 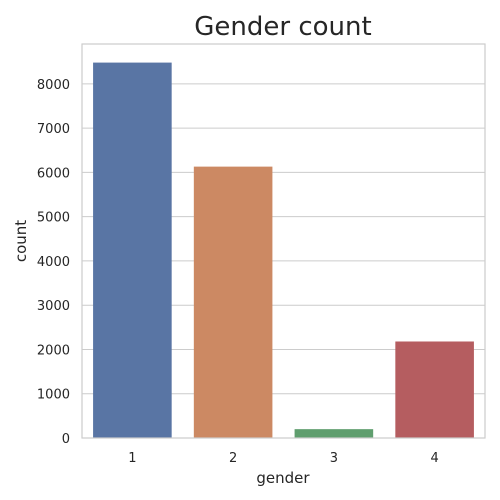 I want to click on y-tick-label: 0, so click(x=66, y=439).